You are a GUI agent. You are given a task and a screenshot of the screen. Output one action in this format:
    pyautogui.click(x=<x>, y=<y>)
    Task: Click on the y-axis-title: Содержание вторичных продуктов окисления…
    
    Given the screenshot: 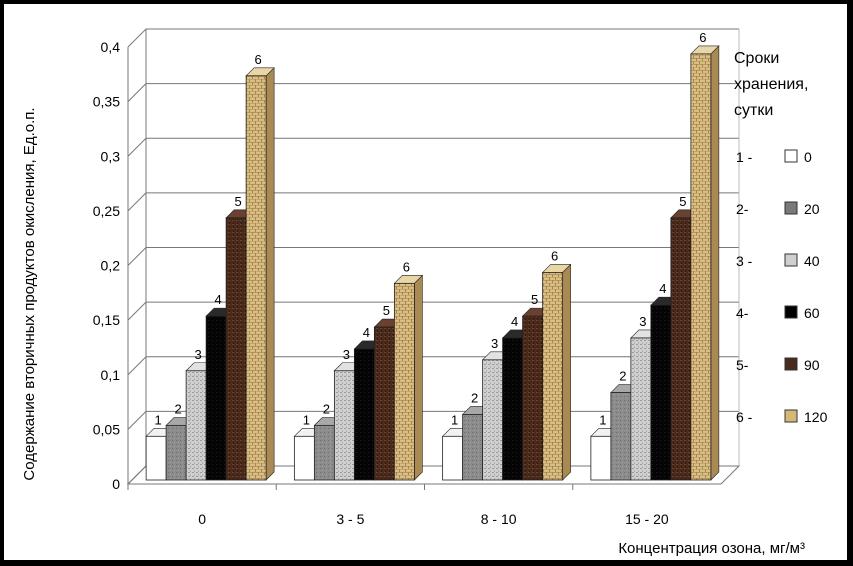 What is the action you would take?
    pyautogui.click(x=29, y=293)
    